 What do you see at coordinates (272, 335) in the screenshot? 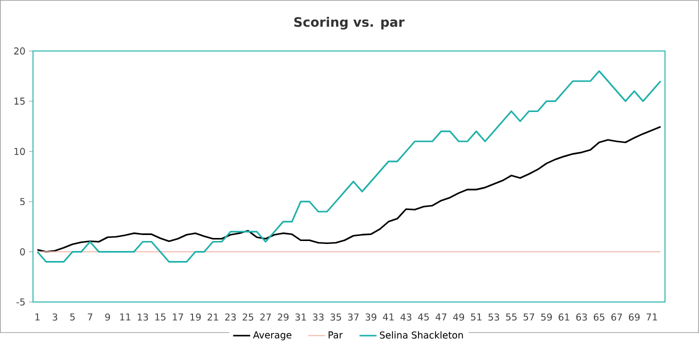
I see `legend-label: Average` at bounding box center [272, 335].